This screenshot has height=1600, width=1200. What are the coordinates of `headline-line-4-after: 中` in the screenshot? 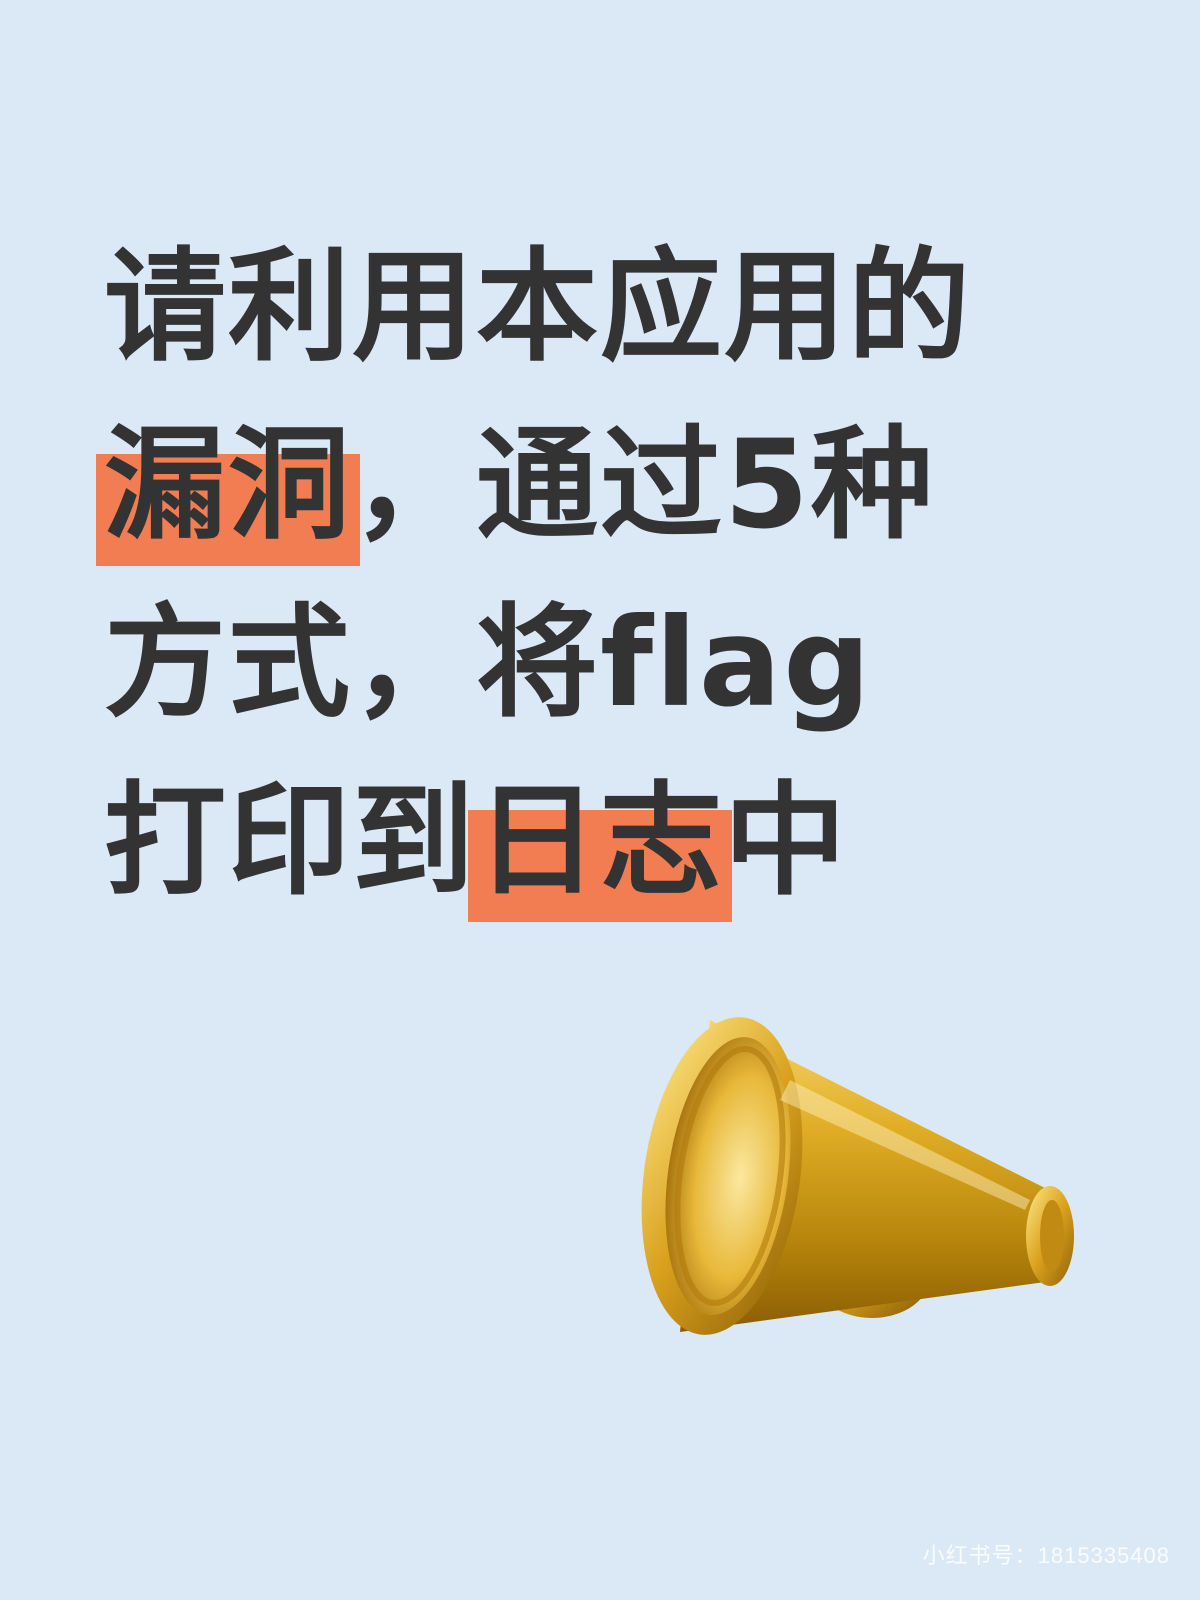 It's located at (786, 841).